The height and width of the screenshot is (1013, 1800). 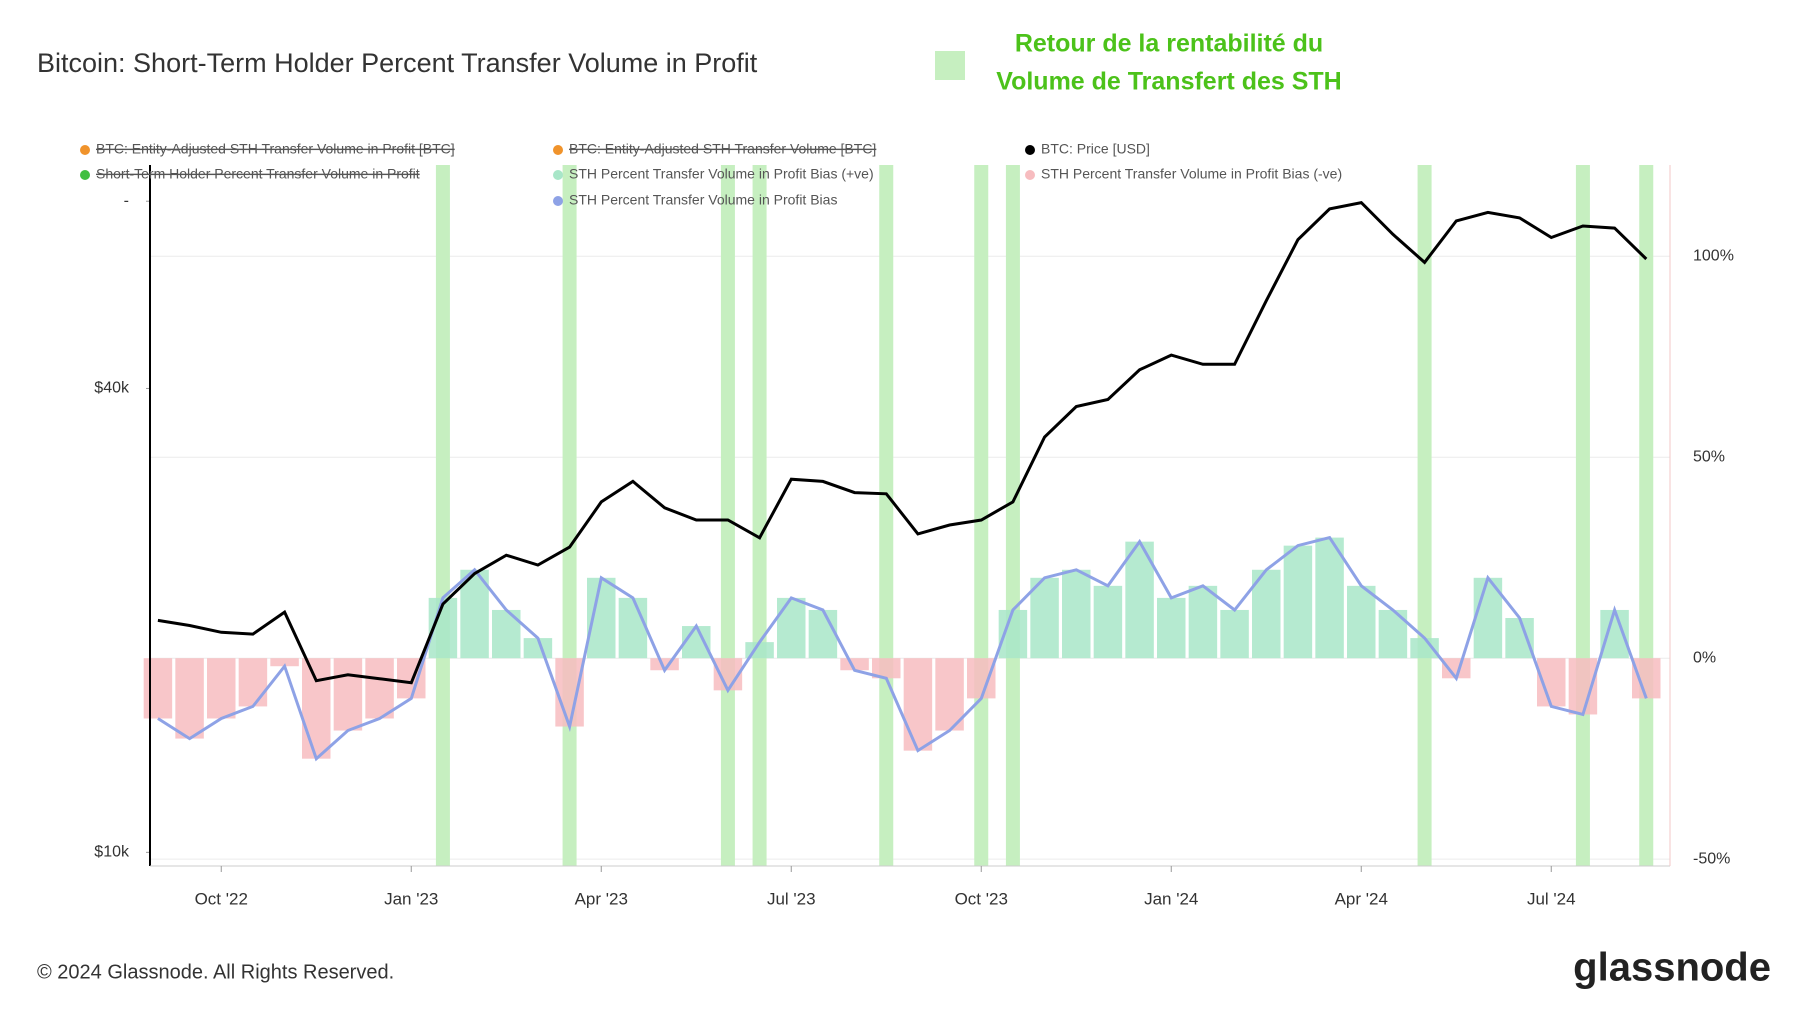 What do you see at coordinates (126, 200) in the screenshot?
I see `y-tick-label: -` at bounding box center [126, 200].